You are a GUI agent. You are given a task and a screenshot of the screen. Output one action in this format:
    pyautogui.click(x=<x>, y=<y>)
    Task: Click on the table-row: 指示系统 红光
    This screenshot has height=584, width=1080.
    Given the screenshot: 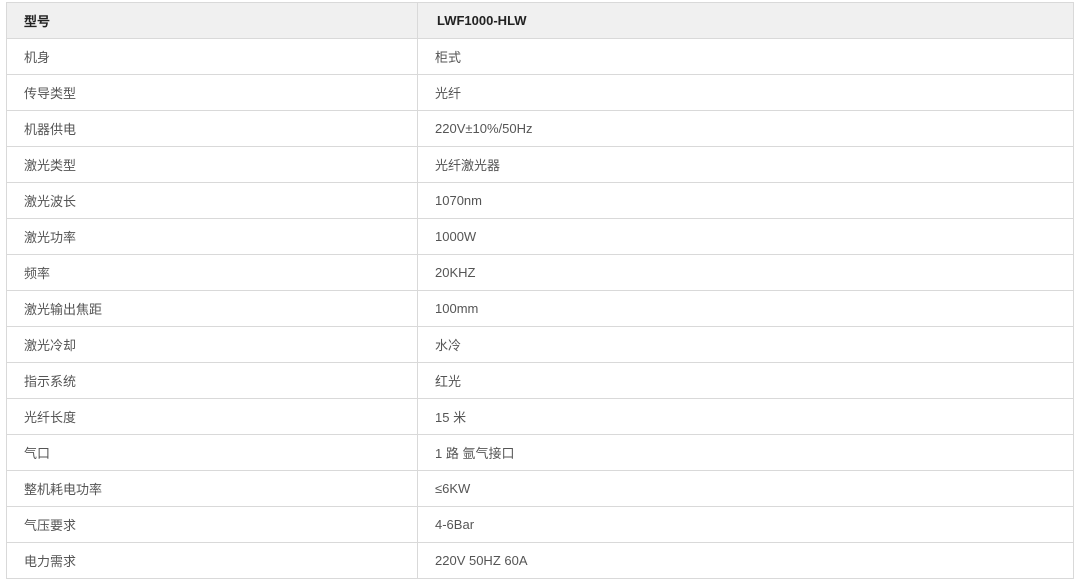 What is the action you would take?
    pyautogui.click(x=540, y=380)
    